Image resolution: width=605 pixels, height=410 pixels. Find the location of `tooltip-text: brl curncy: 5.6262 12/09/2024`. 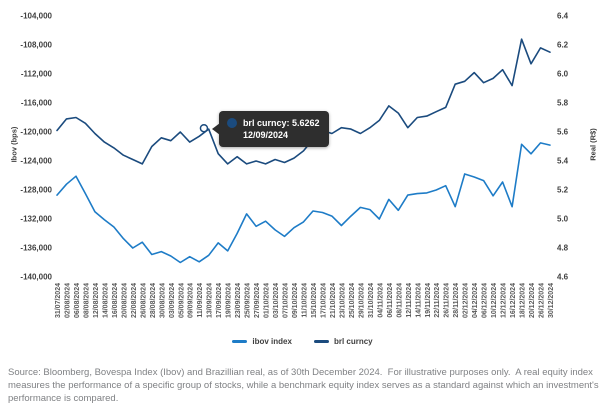

tooltip-text: brl curncy: 5.6262 12/09/2024 is located at coordinates (281, 129).